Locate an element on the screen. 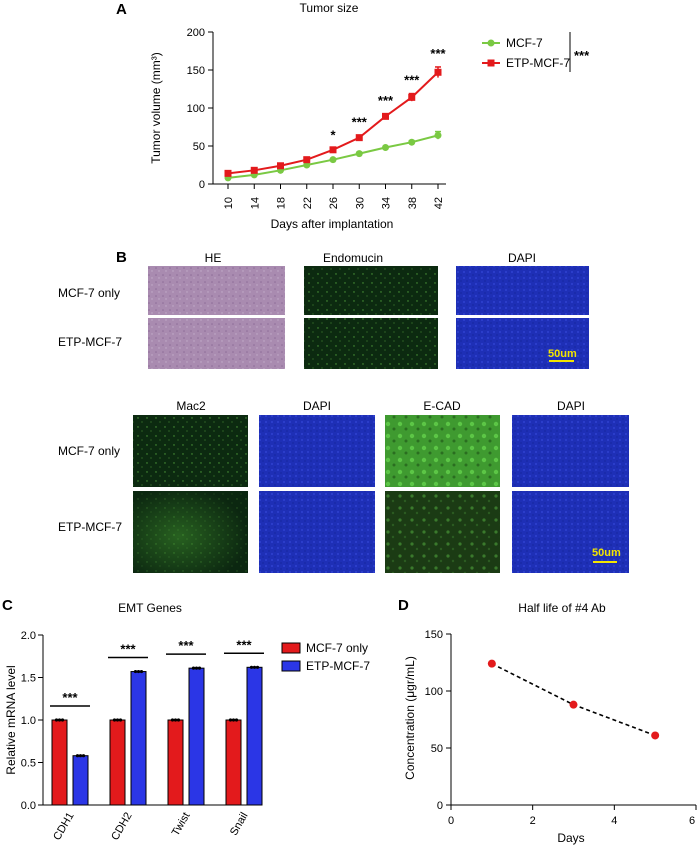 The width and height of the screenshot is (700, 847). panel-a-significance: * is located at coordinates (333, 134).